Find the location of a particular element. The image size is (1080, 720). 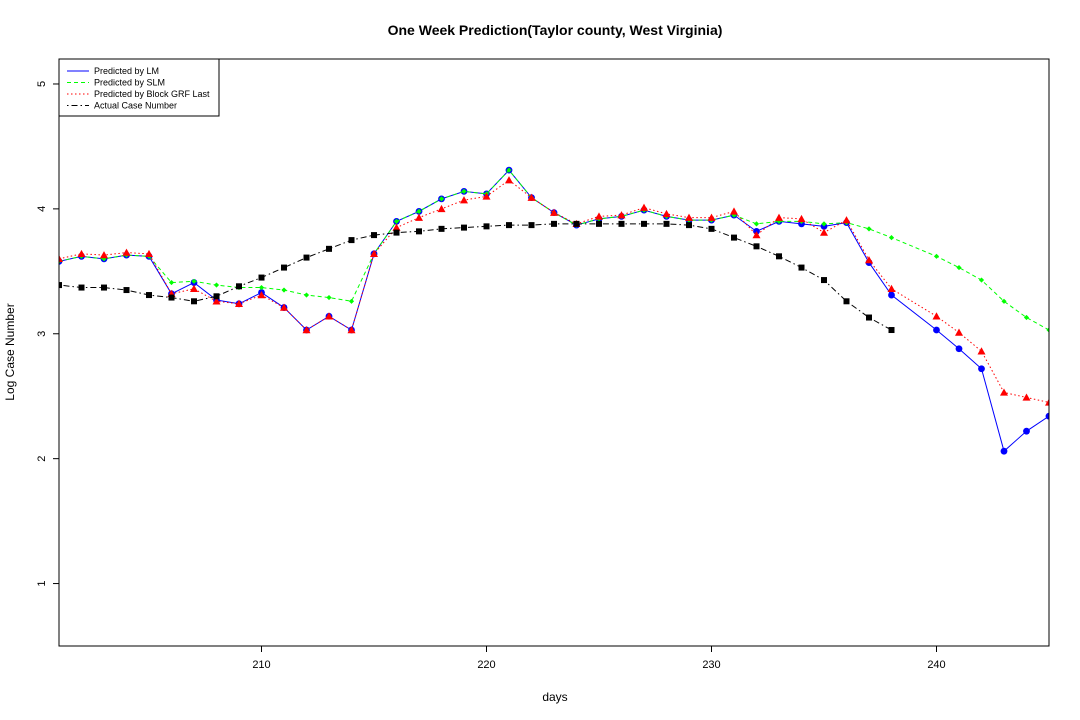

legend-entry: Actual Case Number is located at coordinates (135, 106).